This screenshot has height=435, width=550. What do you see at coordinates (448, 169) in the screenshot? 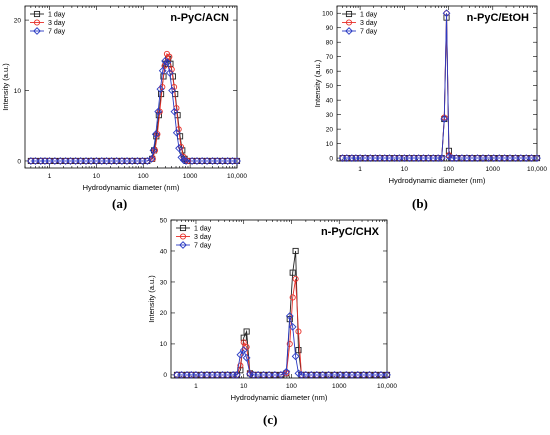
I see `x-tick-label: 100` at bounding box center [448, 169].